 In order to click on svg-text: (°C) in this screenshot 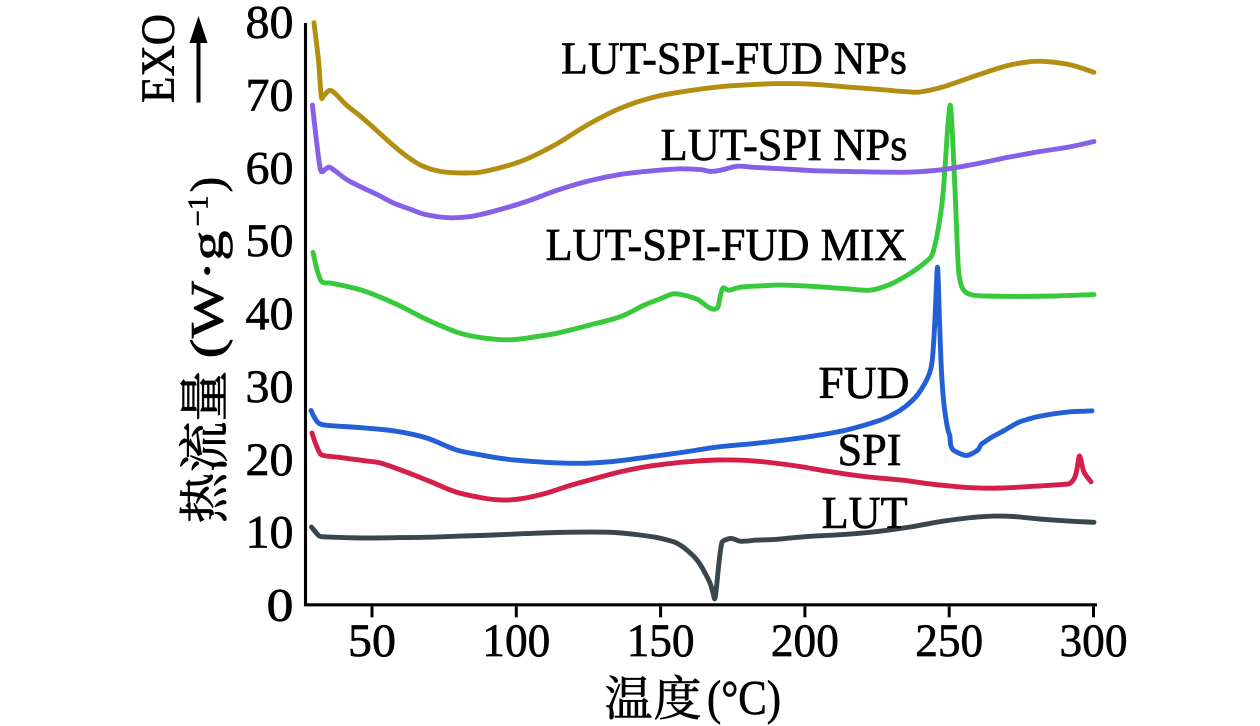, I will do `click(744, 697)`.